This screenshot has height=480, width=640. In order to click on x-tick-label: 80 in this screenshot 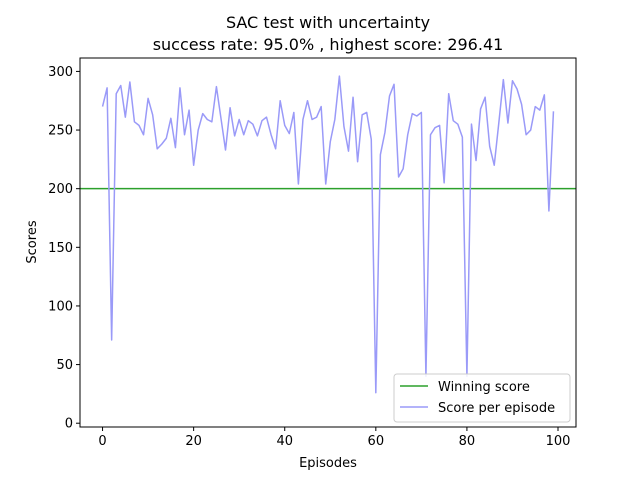, I will do `click(467, 441)`.